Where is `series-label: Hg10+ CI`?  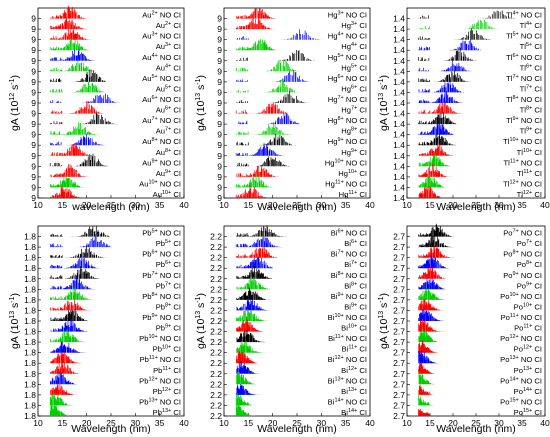 series-label: Hg10+ CI is located at coordinates (352, 173).